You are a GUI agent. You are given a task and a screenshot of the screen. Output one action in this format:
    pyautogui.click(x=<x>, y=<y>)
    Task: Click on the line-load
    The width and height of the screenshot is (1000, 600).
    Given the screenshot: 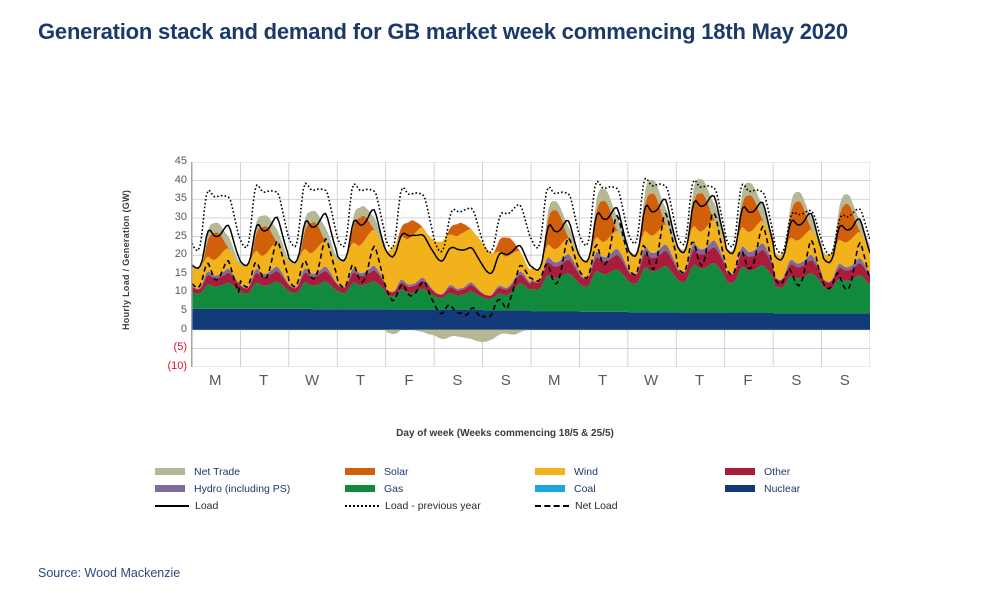 What is the action you would take?
    pyautogui.click(x=531, y=234)
    